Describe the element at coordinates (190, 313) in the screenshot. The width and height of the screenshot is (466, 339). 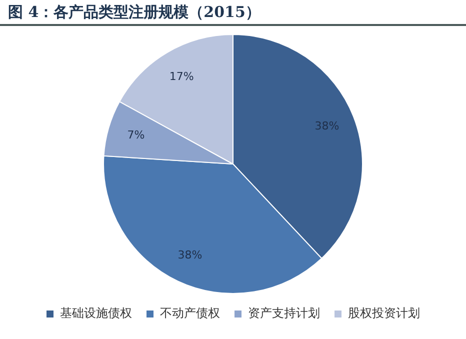
I see `legend-label: 不动产债权` at that location.